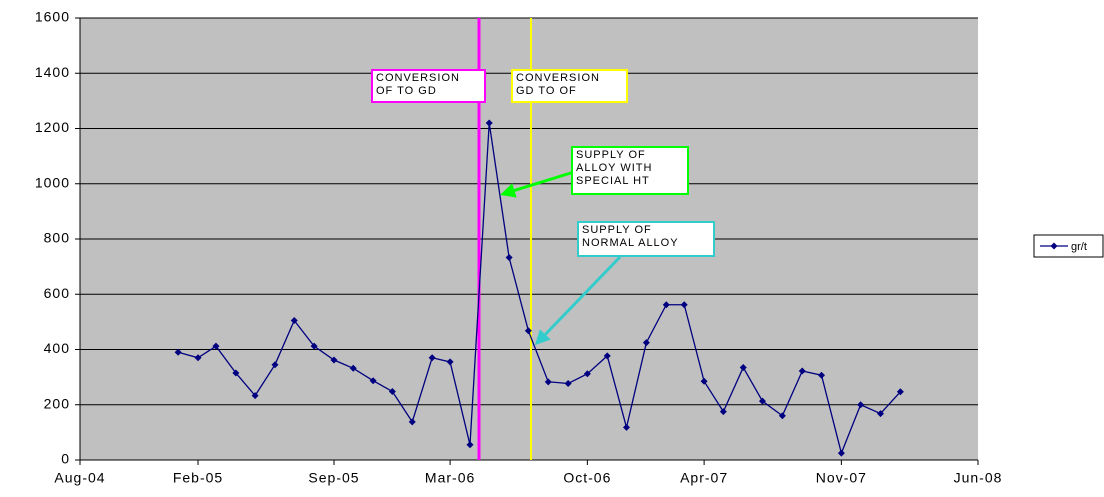  What do you see at coordinates (333, 478) in the screenshot?
I see `x-tick-label: Sep-05` at bounding box center [333, 478].